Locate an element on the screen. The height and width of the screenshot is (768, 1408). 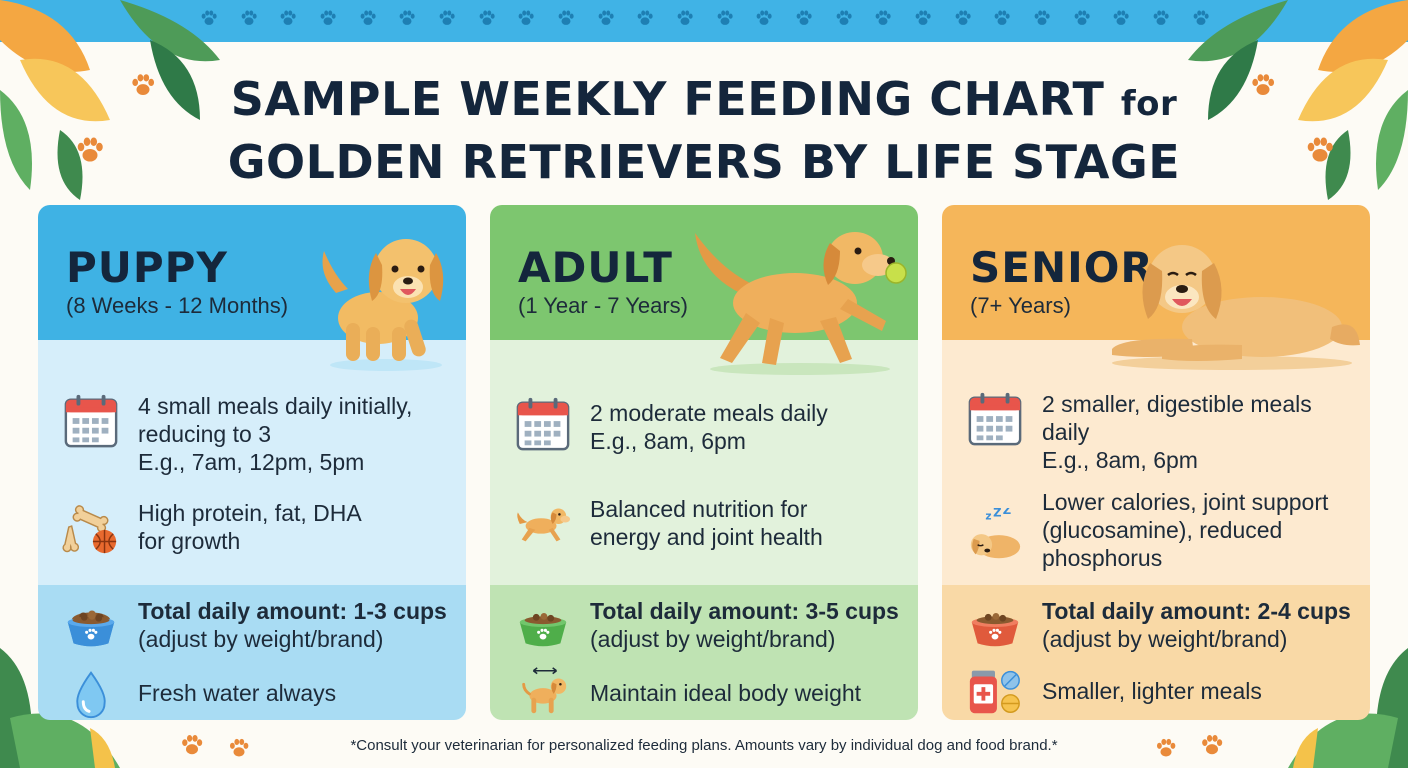
extra-tip-text: Smaller, lighter meals is located at coordinates (1152, 691).